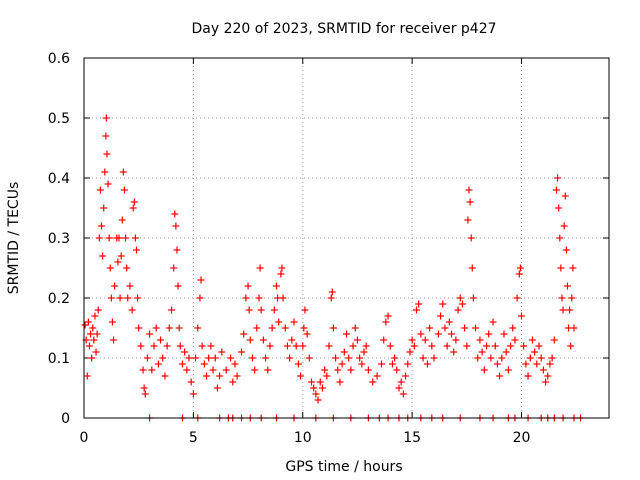 The width and height of the screenshot is (640, 480). What do you see at coordinates (59, 59) in the screenshot?
I see `y-tick-label: 0.6` at bounding box center [59, 59].